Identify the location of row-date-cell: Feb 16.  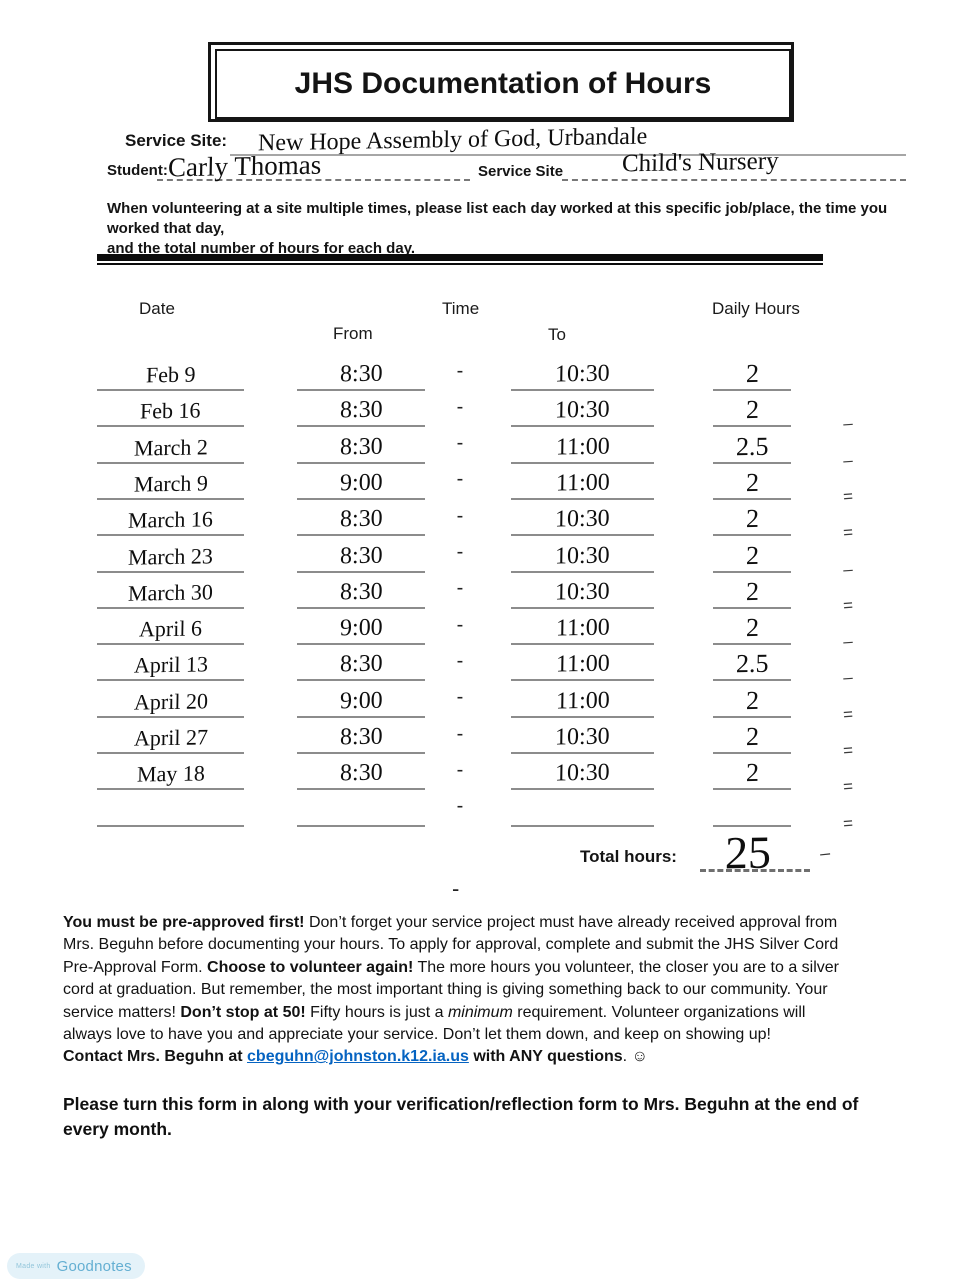
(170, 408).